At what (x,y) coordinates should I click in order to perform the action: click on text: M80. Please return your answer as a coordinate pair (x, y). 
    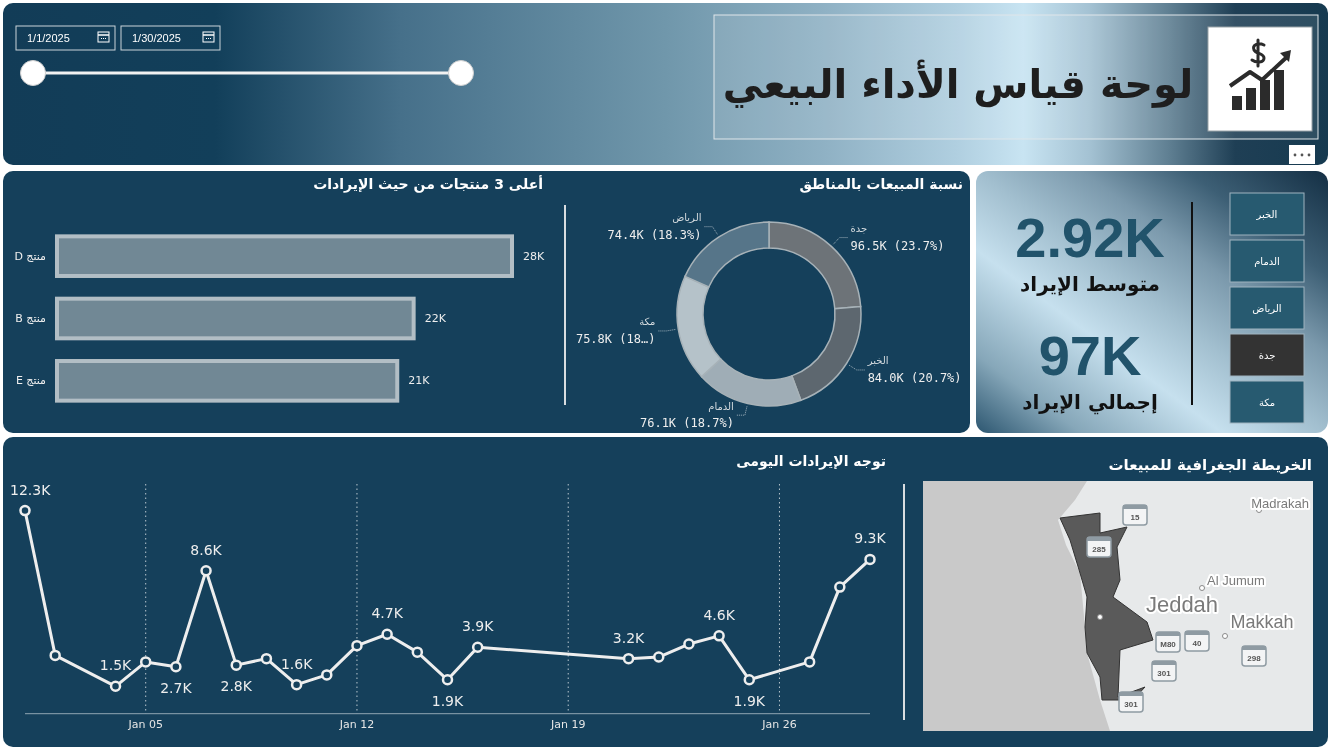
    Looking at the image, I should click on (1168, 644).